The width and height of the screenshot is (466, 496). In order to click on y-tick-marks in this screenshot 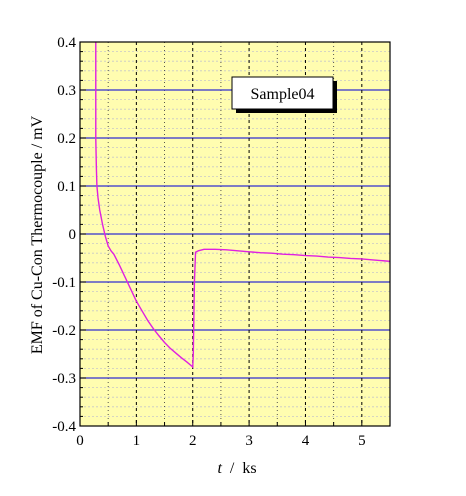, I will do `click(83, 234)`.